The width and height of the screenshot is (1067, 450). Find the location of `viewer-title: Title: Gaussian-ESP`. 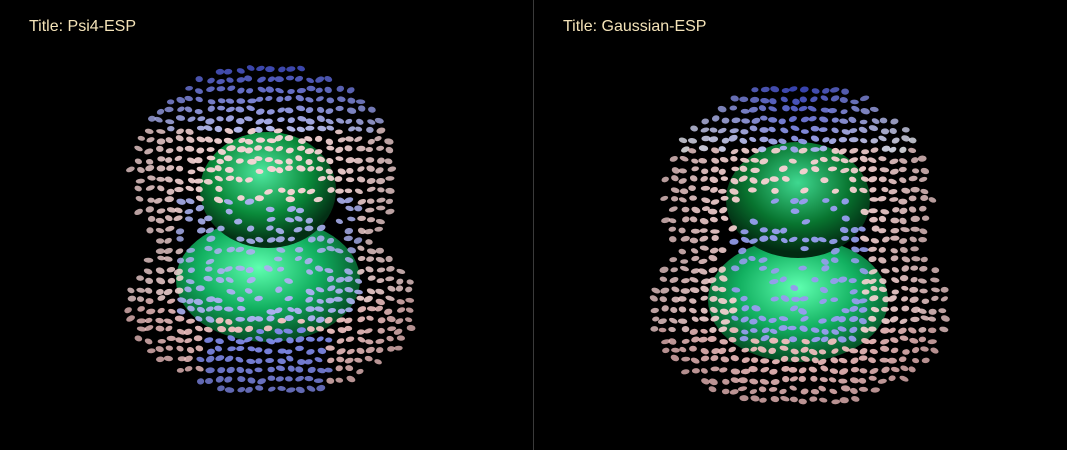

viewer-title: Title: Gaussian-ESP is located at coordinates (635, 26).